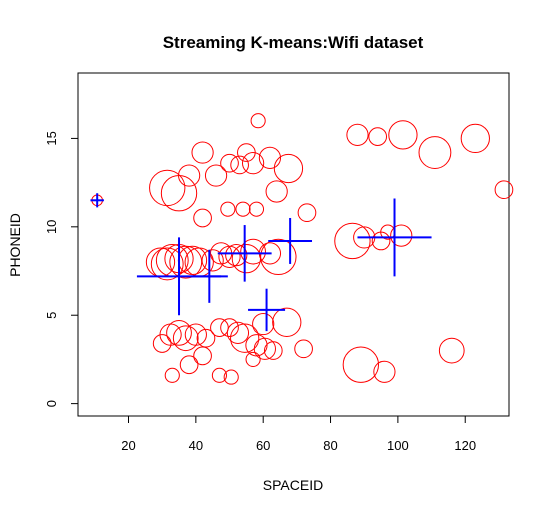  Describe the element at coordinates (51, 315) in the screenshot. I see `y-tick-label: 5` at that location.